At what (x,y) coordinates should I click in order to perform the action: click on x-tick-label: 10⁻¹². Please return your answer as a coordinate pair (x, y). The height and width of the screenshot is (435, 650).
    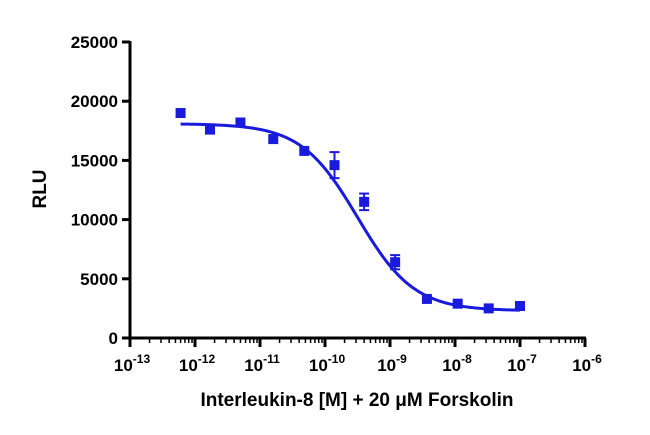
    Looking at the image, I should click on (197, 363).